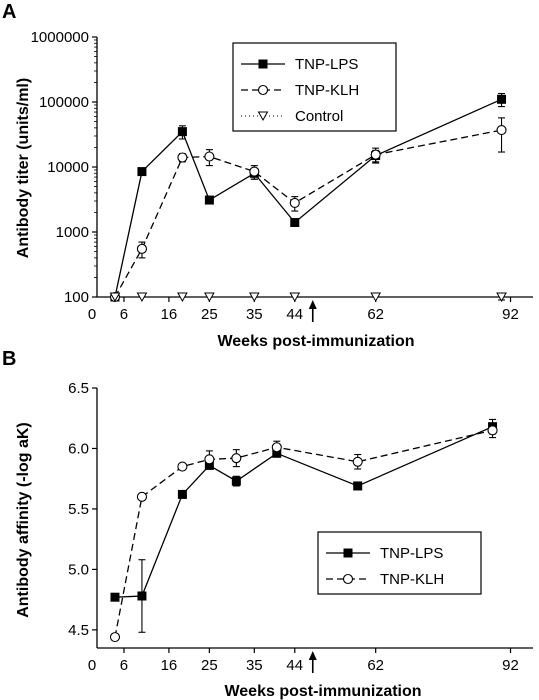  What do you see at coordinates (124, 314) in the screenshot?
I see `panel-a-x-tick-label: 6` at bounding box center [124, 314].